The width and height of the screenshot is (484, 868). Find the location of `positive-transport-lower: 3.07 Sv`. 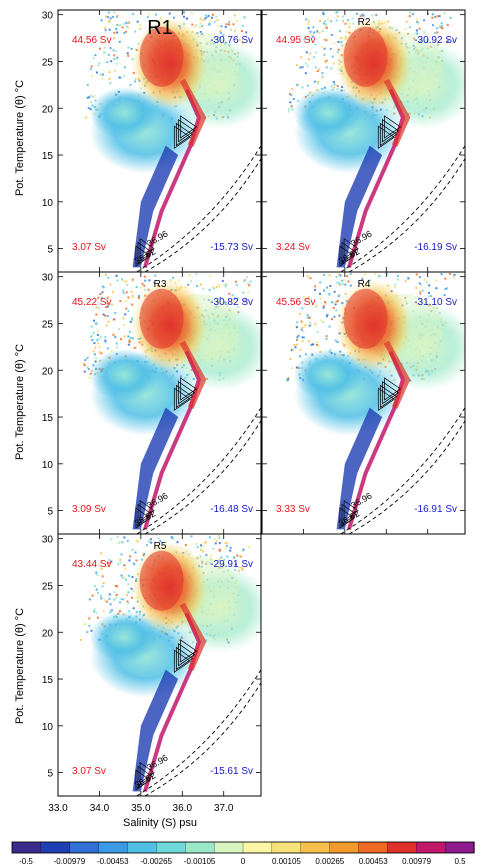

positive-transport-lower: 3.07 Sv is located at coordinates (89, 771).